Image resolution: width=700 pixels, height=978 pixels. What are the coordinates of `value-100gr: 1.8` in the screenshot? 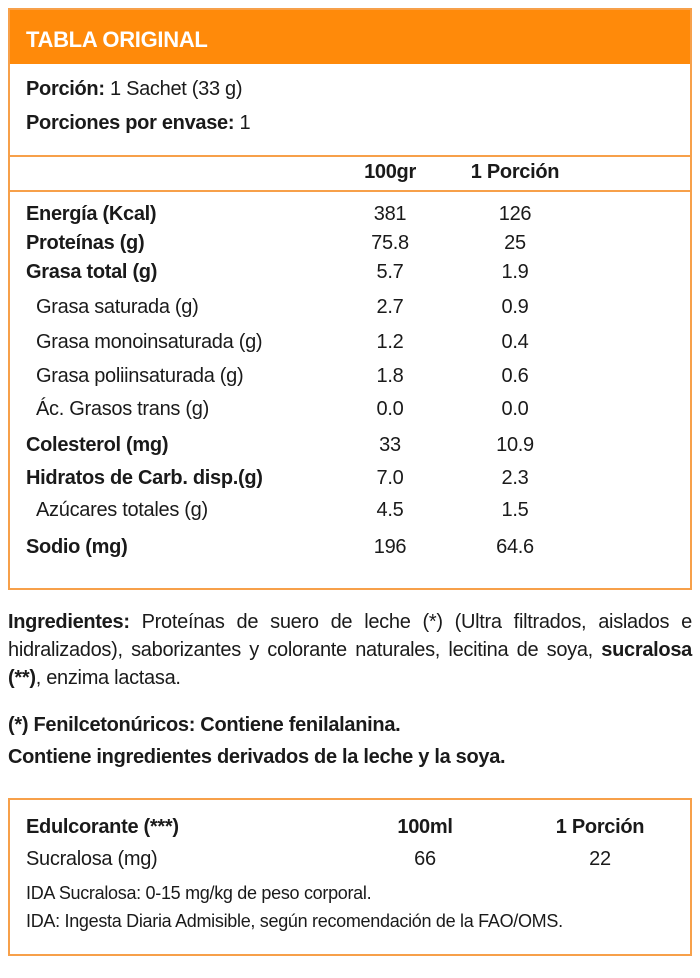 It's located at (390, 376).